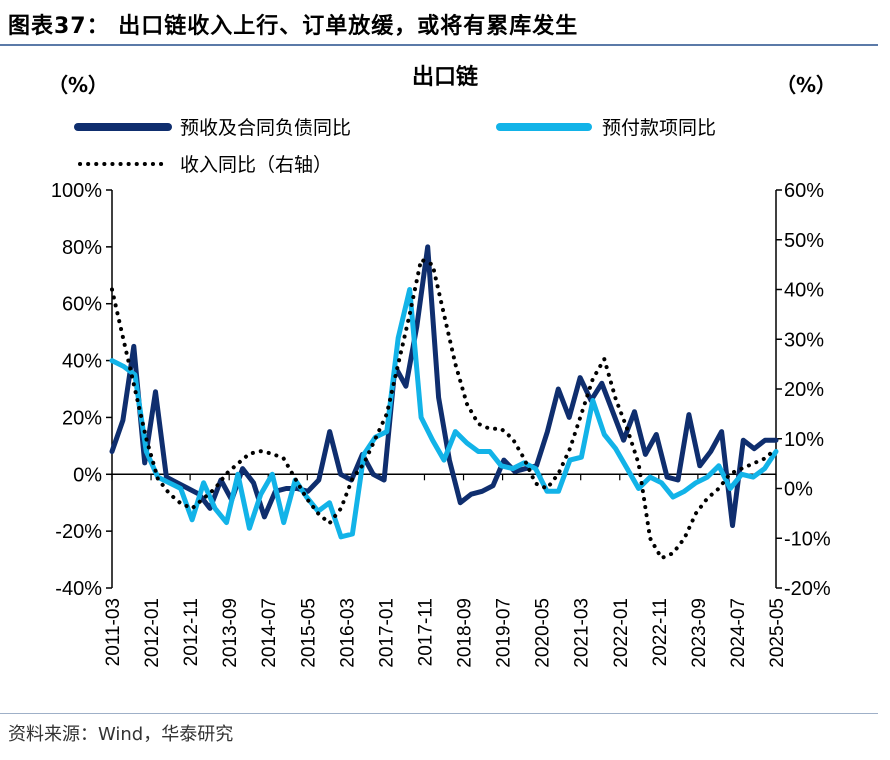  What do you see at coordinates (582, 633) in the screenshot?
I see `x-tick-label: 2021-03` at bounding box center [582, 633].